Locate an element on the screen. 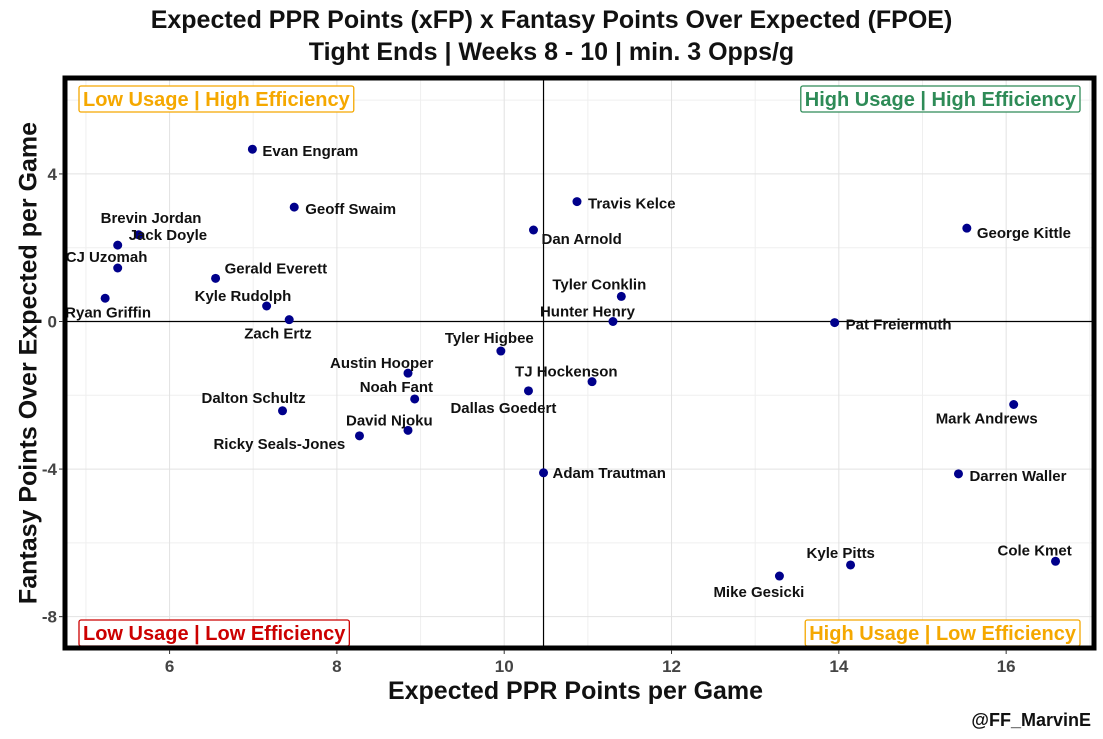 This screenshot has height=739, width=1103. x-tick-label: 8 is located at coordinates (336, 666).